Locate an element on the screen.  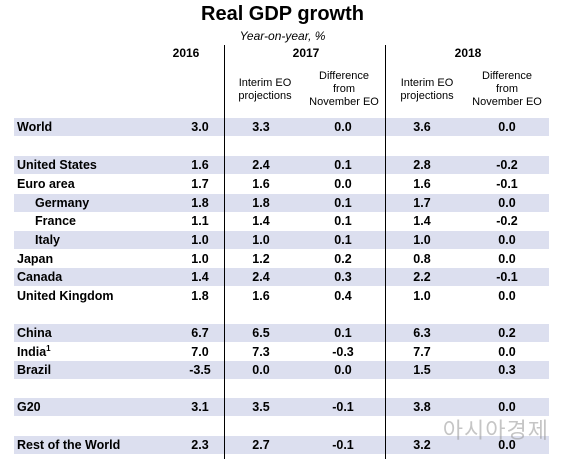
table-row: Rest of the World 2.3 2.7 -0.1 3.2 0.0 is located at coordinates (281, 445).